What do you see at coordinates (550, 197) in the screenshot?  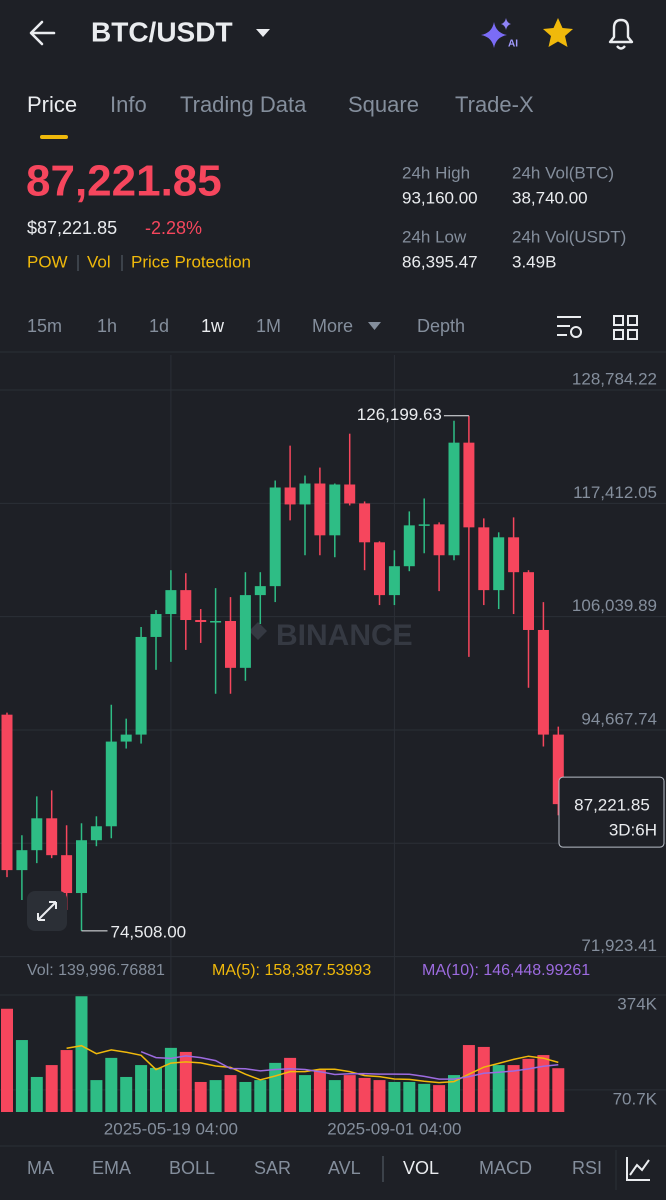 I see `stat-value: 38,740.00` at bounding box center [550, 197].